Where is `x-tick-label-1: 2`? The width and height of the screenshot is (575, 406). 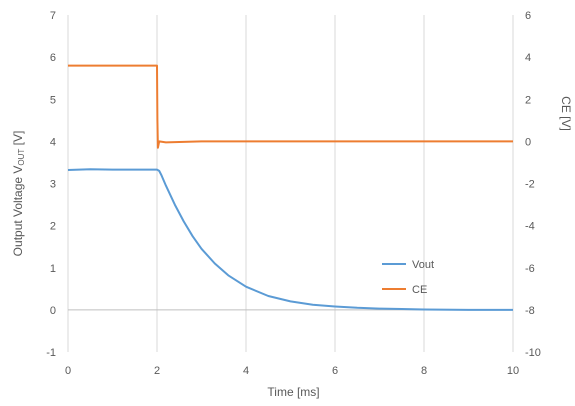
x-tick-label-1: 2 is located at coordinates (157, 371).